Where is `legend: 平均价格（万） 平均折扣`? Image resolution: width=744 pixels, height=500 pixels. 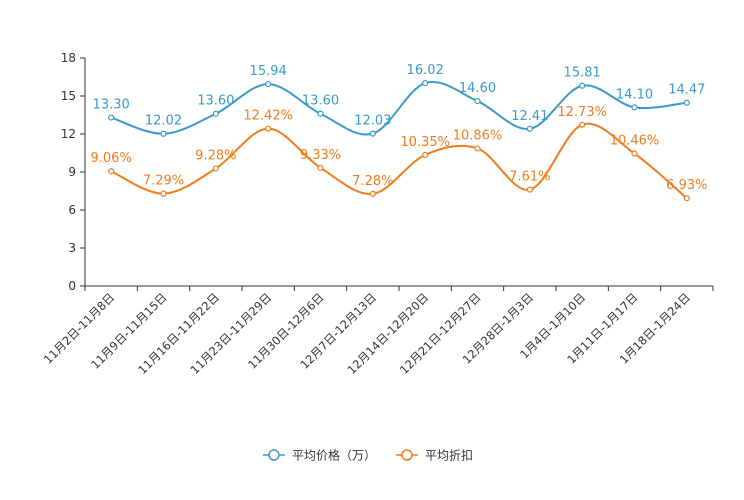 legend: 平均价格（万） 平均折扣 is located at coordinates (368, 455).